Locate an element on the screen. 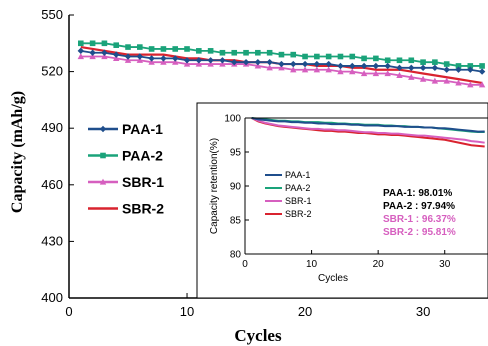  main-series-layer is located at coordinates (281, 64).